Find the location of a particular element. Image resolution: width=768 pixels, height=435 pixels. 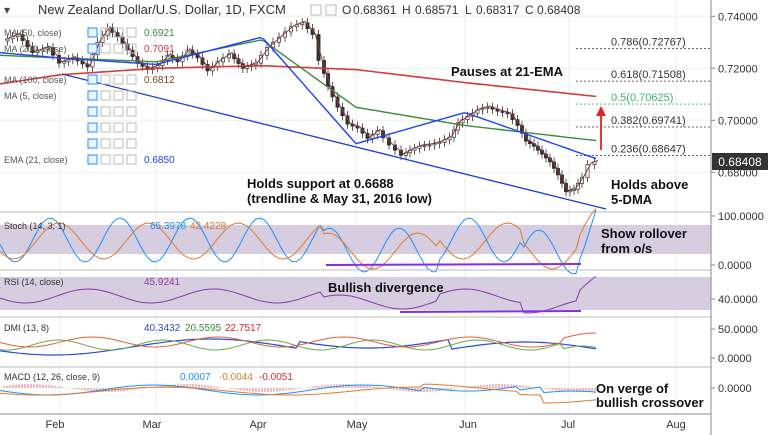

macd-signal-line is located at coordinates (298, 393).